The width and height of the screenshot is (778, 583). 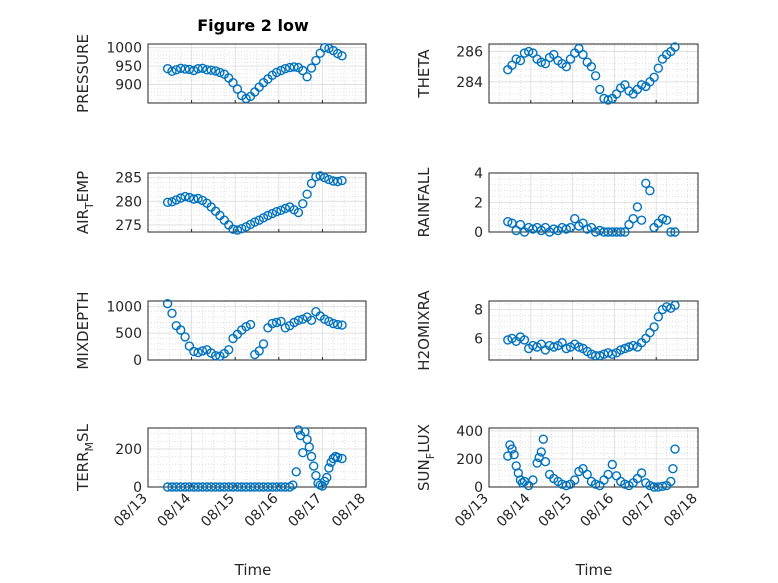 What do you see at coordinates (424, 475) in the screenshot?
I see `y-axis-label-main: SUN` at bounding box center [424, 475].